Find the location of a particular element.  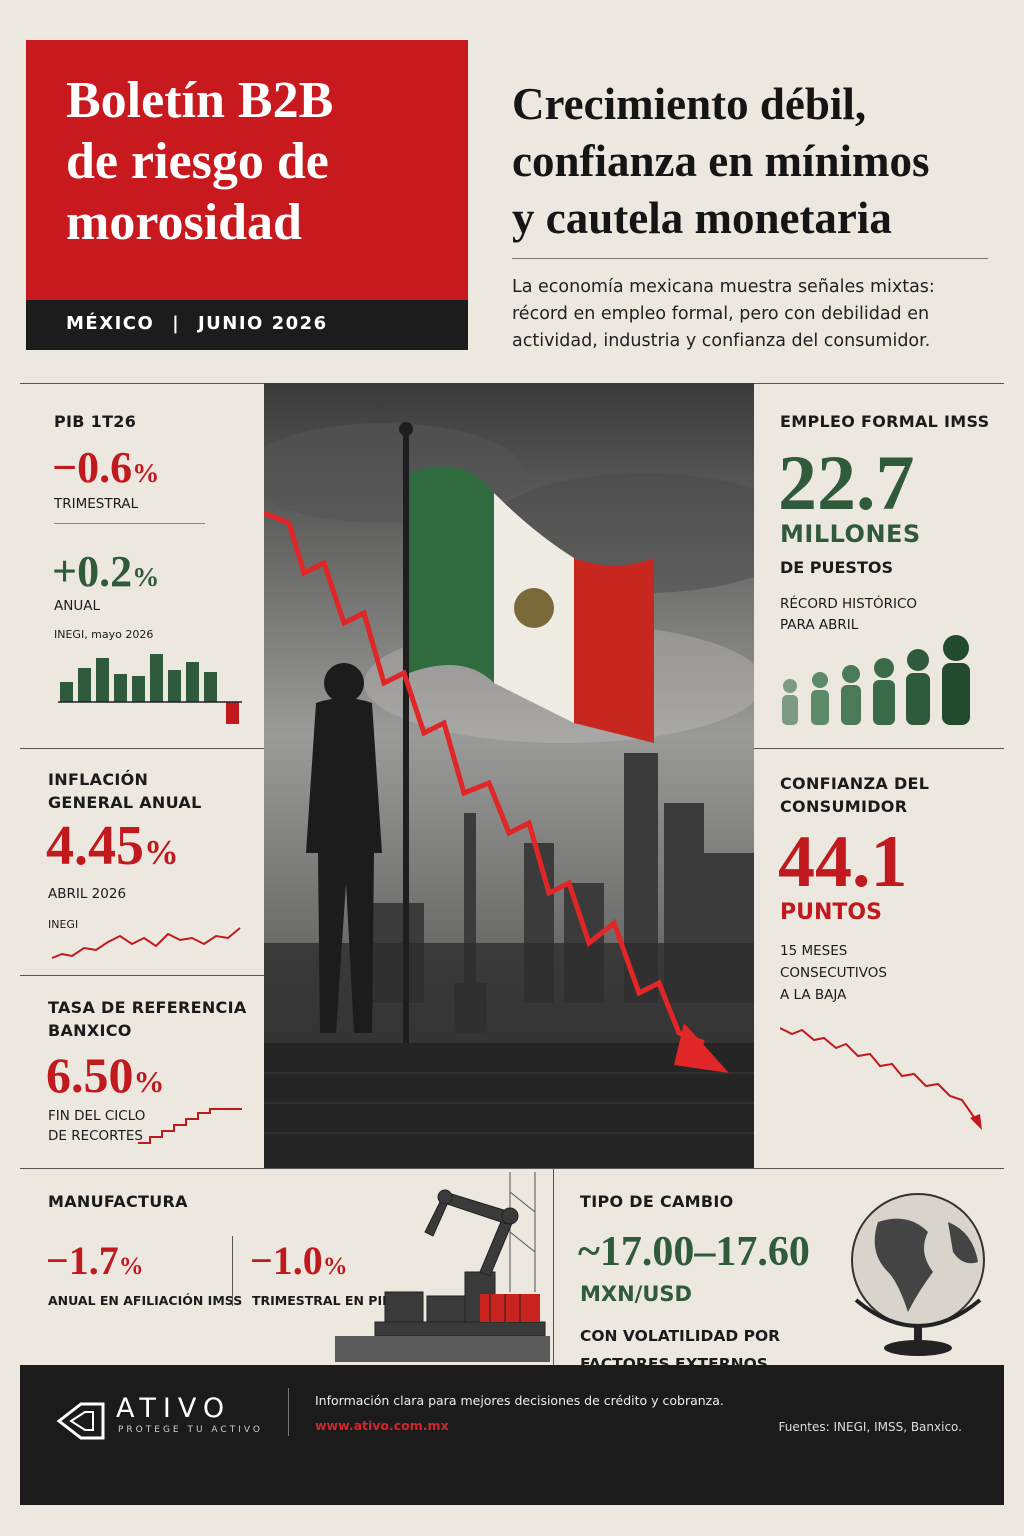

title: Boletín B2B de riesgo de morosidad is located at coordinates (199, 161).